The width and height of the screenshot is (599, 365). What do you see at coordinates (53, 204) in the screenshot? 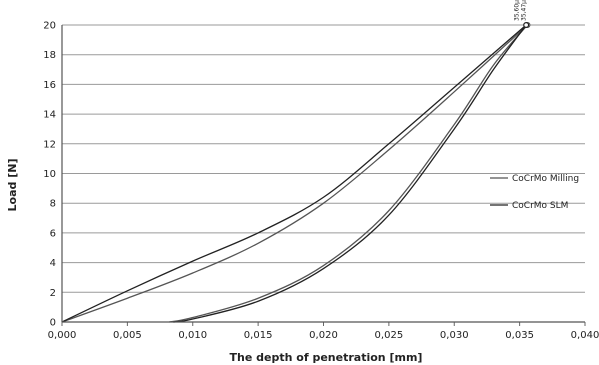
I see `y-tick-label: 8` at bounding box center [53, 204].